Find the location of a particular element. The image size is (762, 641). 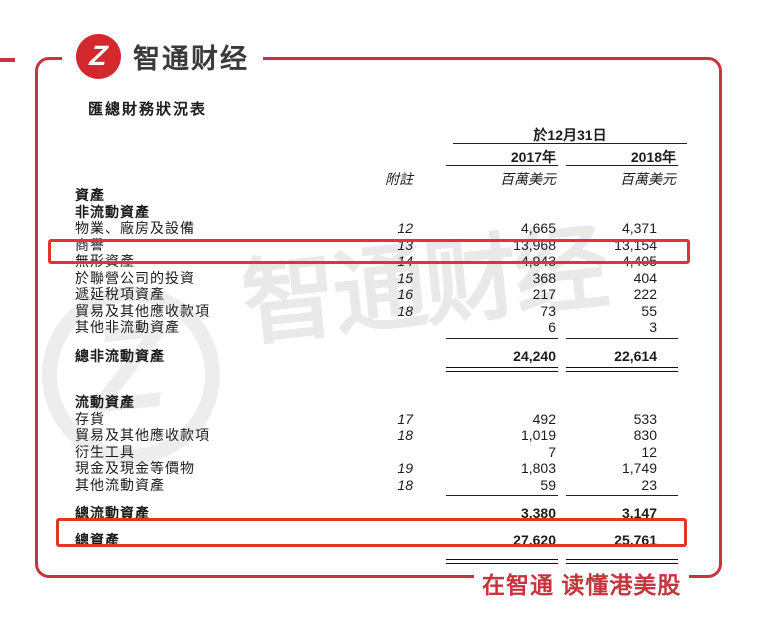

row-value-2017: 6 is located at coordinates (552, 327).